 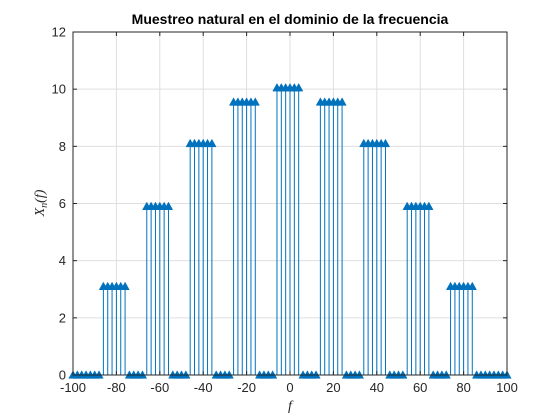 I want to click on x-tick-label: -100, so click(x=73, y=387).